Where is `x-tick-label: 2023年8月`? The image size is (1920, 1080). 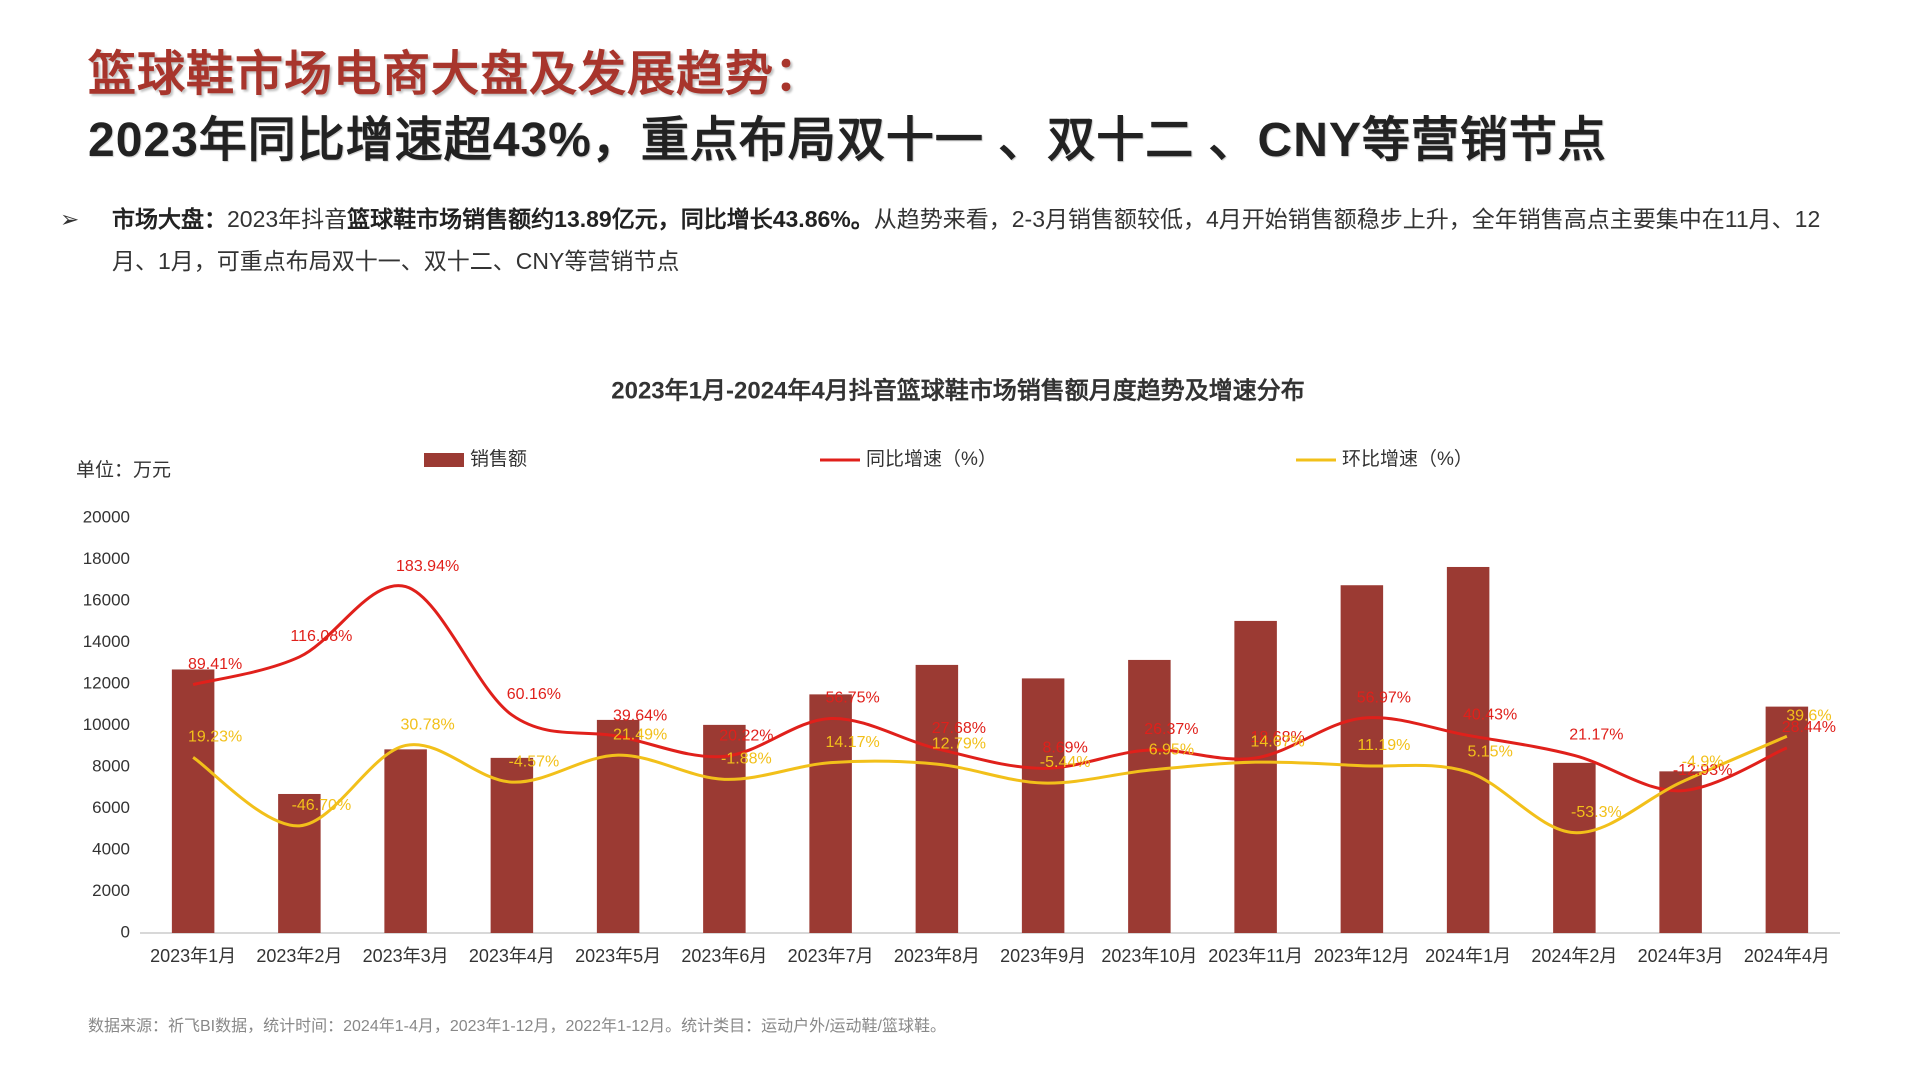
x-tick-label: 2023年8月 is located at coordinates (937, 956).